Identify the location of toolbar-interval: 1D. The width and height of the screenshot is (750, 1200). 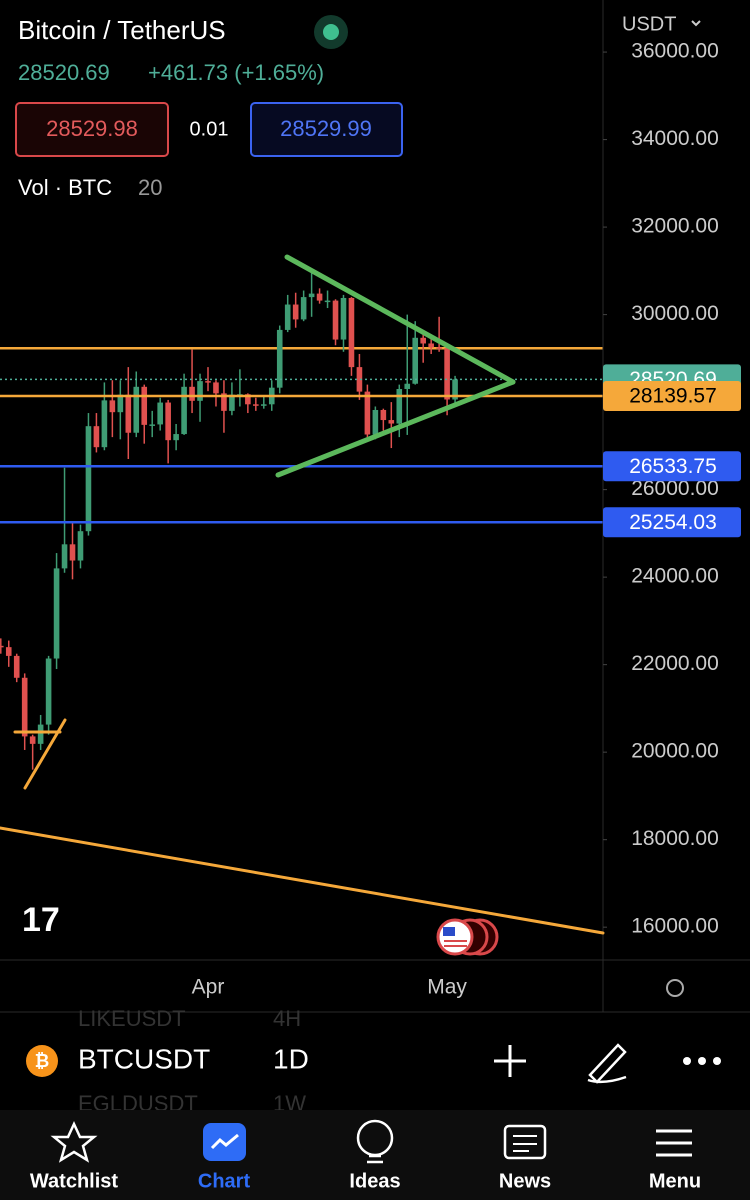
(291, 1058).